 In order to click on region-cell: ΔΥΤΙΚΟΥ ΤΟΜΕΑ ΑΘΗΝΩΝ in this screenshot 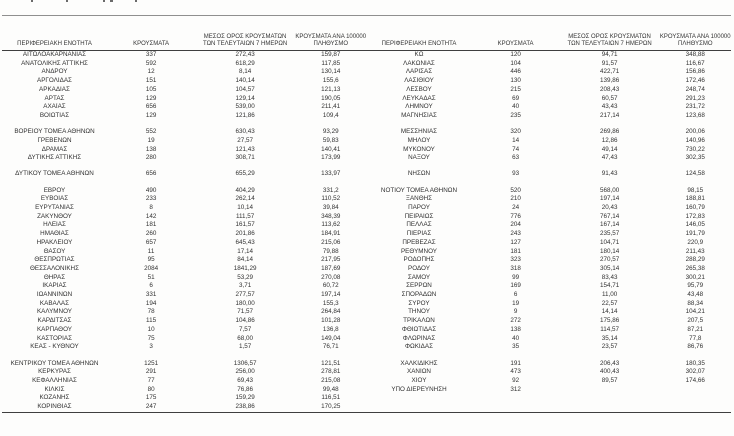, I will do `click(54, 174)`.